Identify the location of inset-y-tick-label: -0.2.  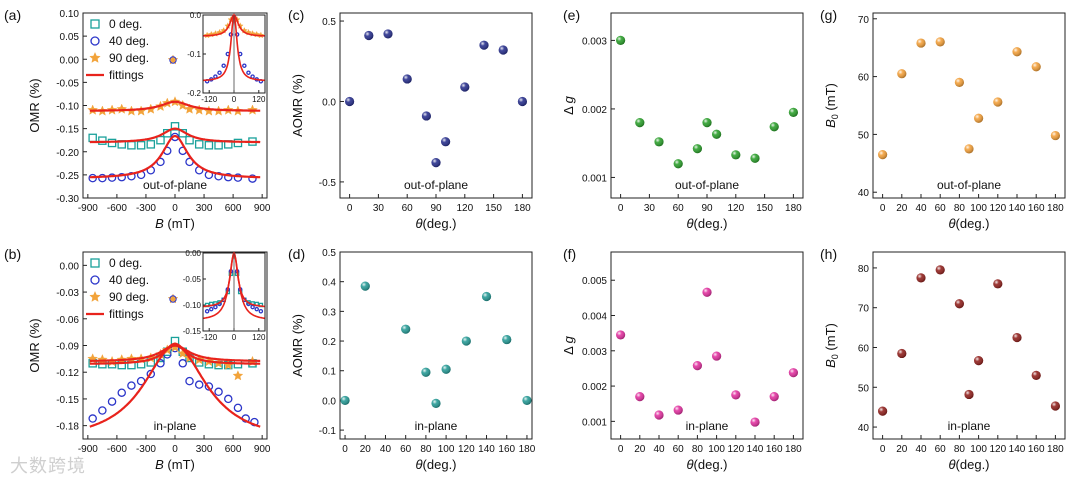
(194, 93).